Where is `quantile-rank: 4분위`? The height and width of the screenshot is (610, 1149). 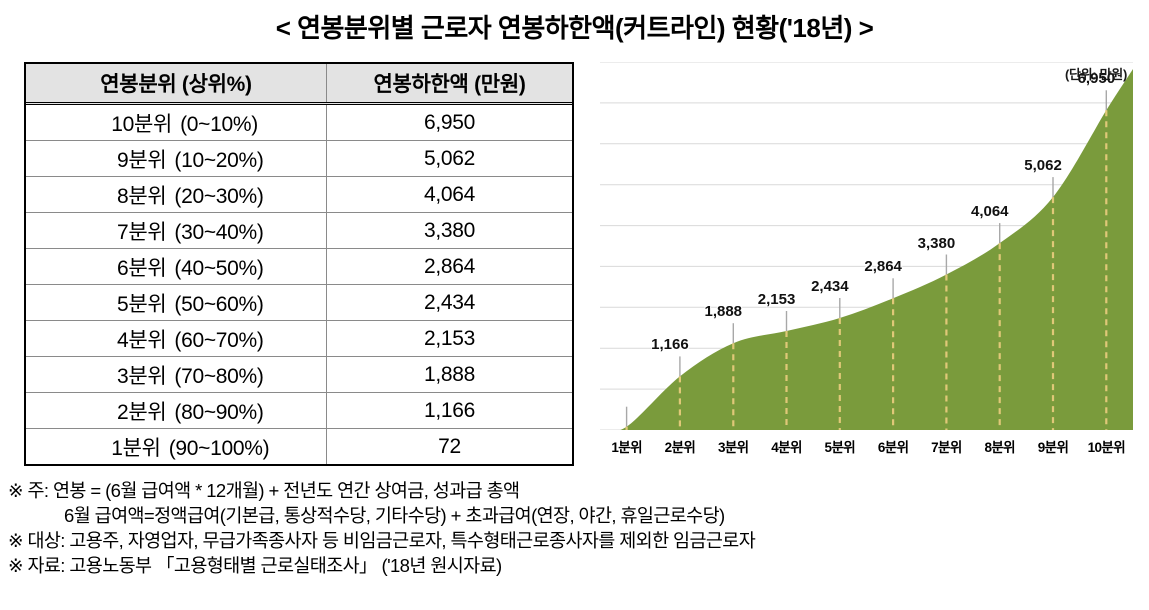
quantile-rank: 4분위 is located at coordinates (141, 340).